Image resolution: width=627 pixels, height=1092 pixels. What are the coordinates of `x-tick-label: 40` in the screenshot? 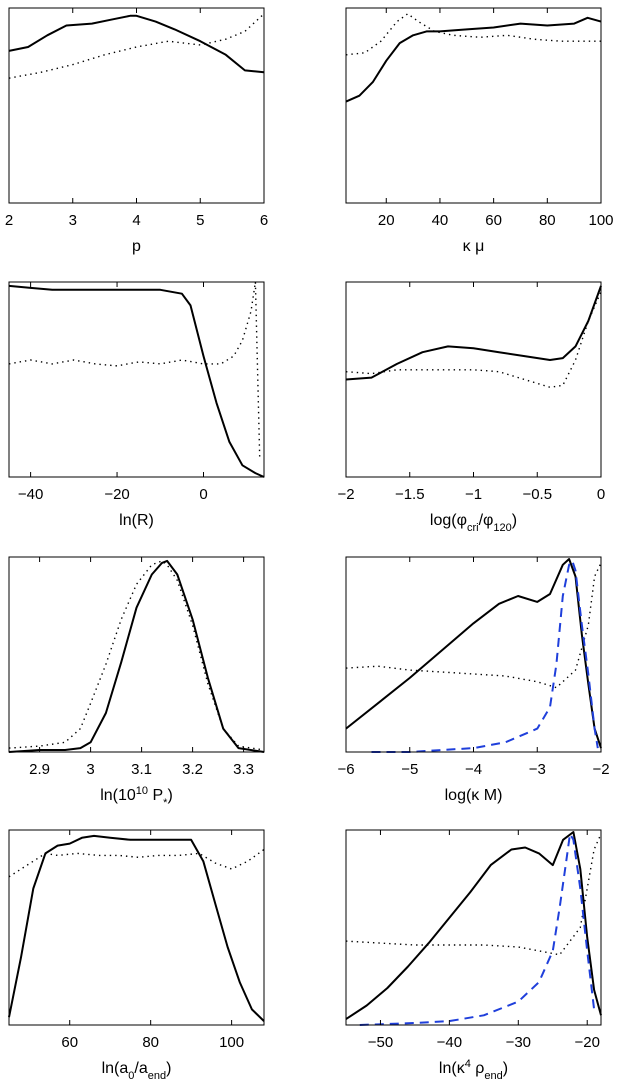 It's located at (440, 220).